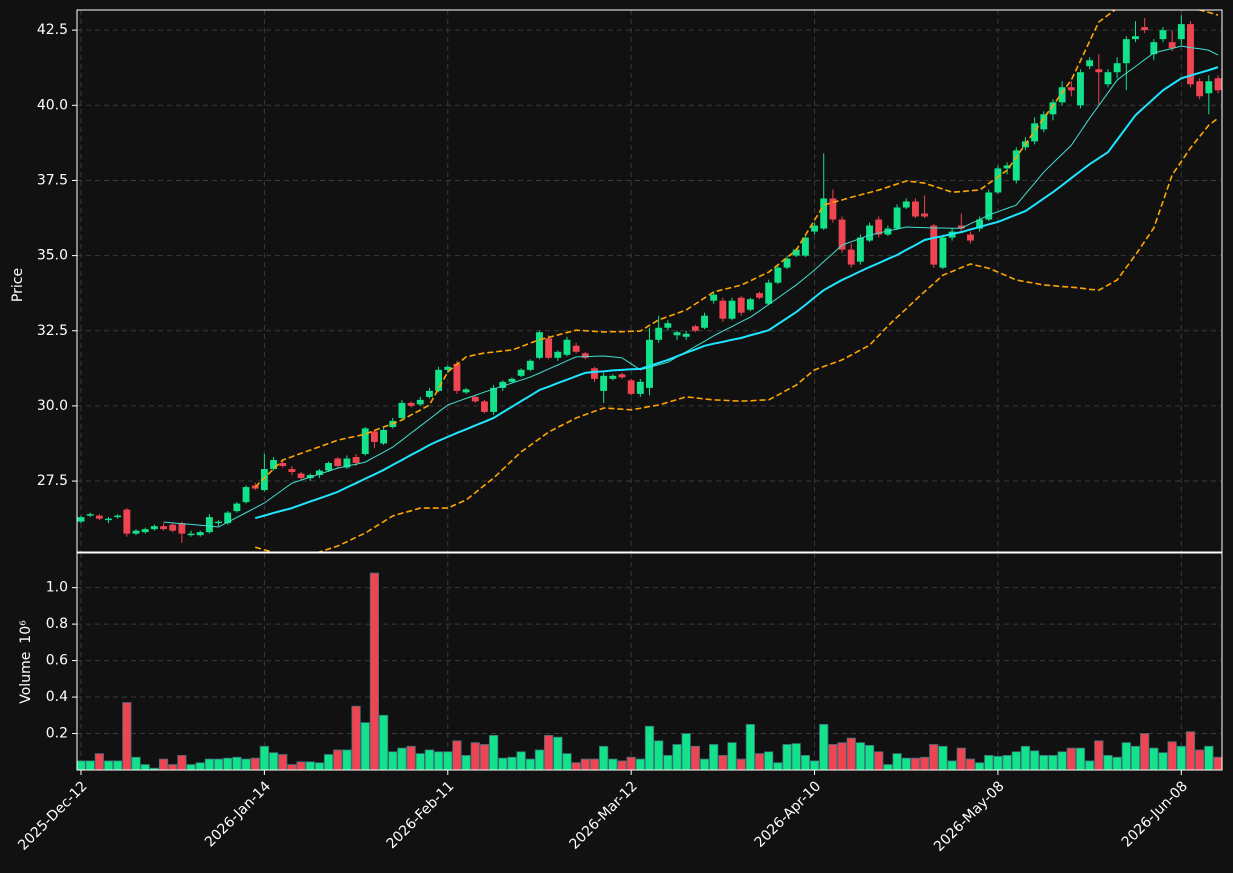 The height and width of the screenshot is (873, 1233). Describe the element at coordinates (57, 697) in the screenshot. I see `y-tick-label: 0.4` at that location.